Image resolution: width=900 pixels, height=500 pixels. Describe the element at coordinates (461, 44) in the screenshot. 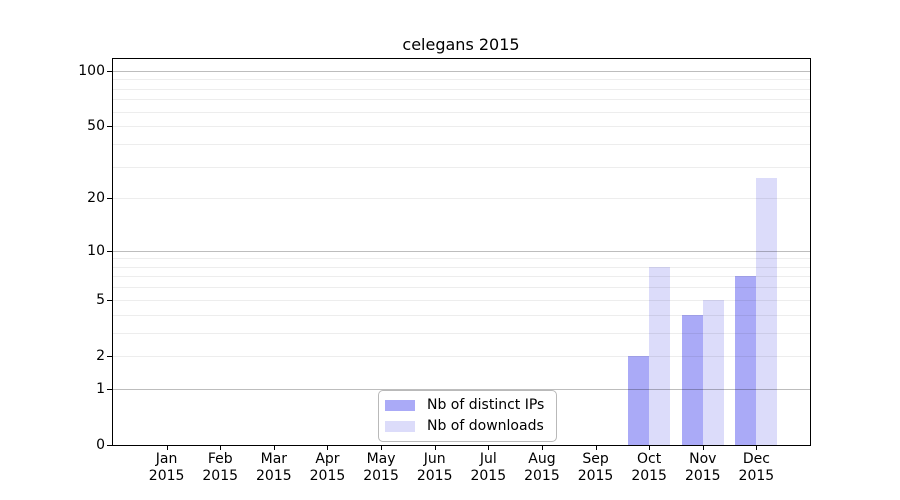

I see `chart-title: celegans 2015` at that location.